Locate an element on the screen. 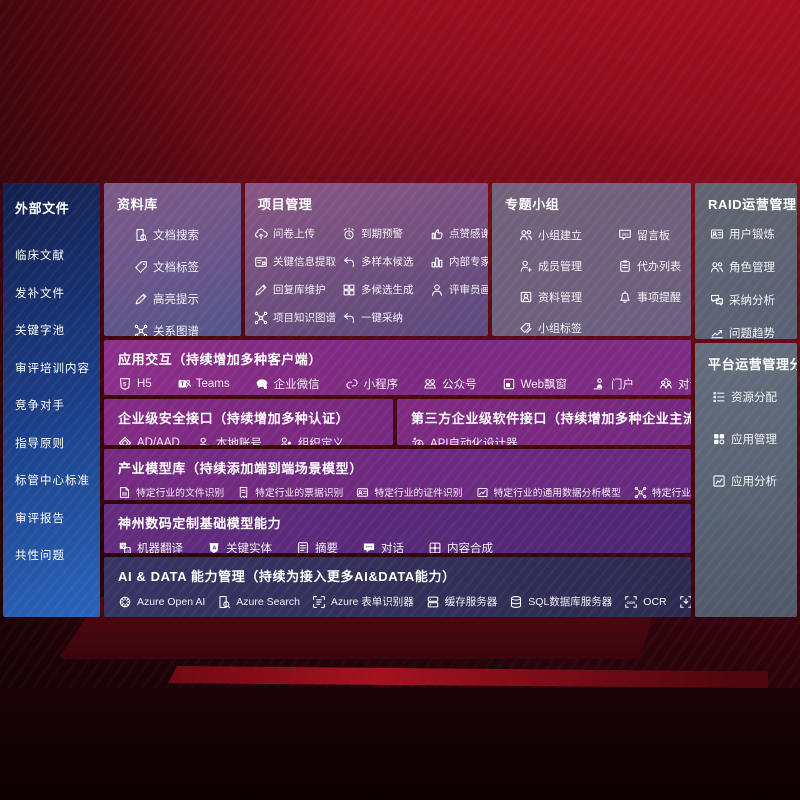 The height and width of the screenshot is (800, 800). pen-icon is located at coordinates (141, 299).